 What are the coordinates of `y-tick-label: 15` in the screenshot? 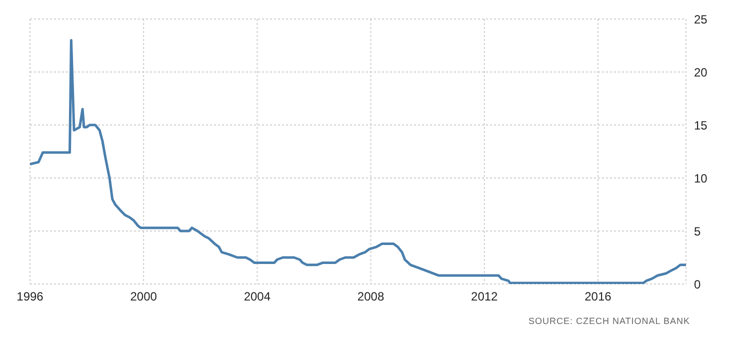 It's located at (701, 125).